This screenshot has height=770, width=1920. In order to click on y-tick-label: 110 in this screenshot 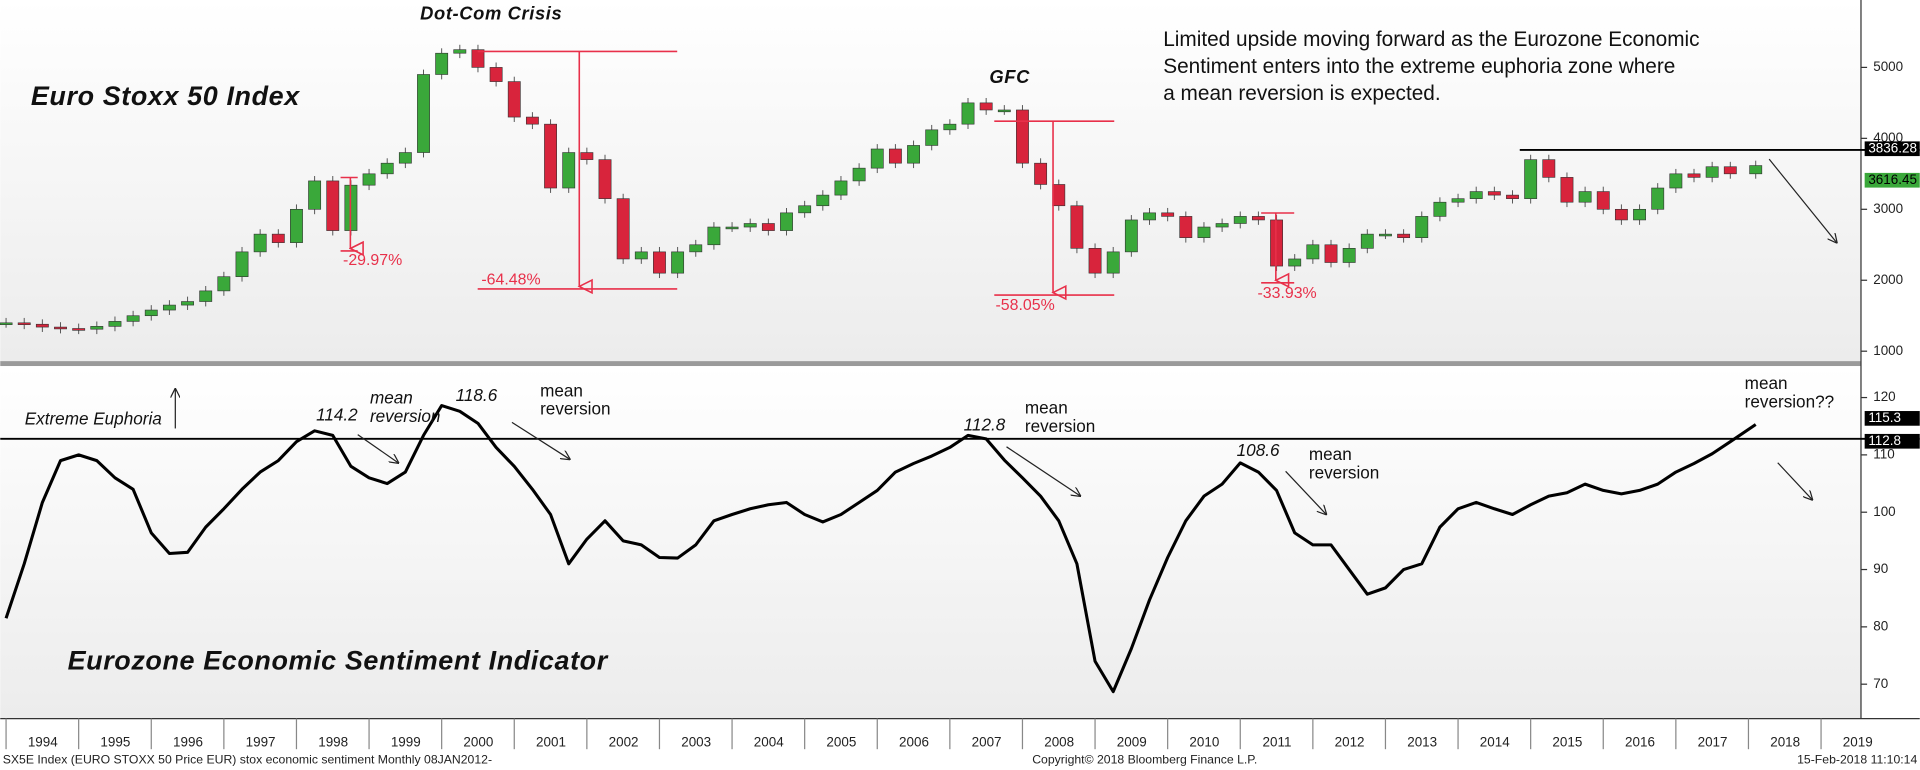, I will do `click(1883, 453)`.